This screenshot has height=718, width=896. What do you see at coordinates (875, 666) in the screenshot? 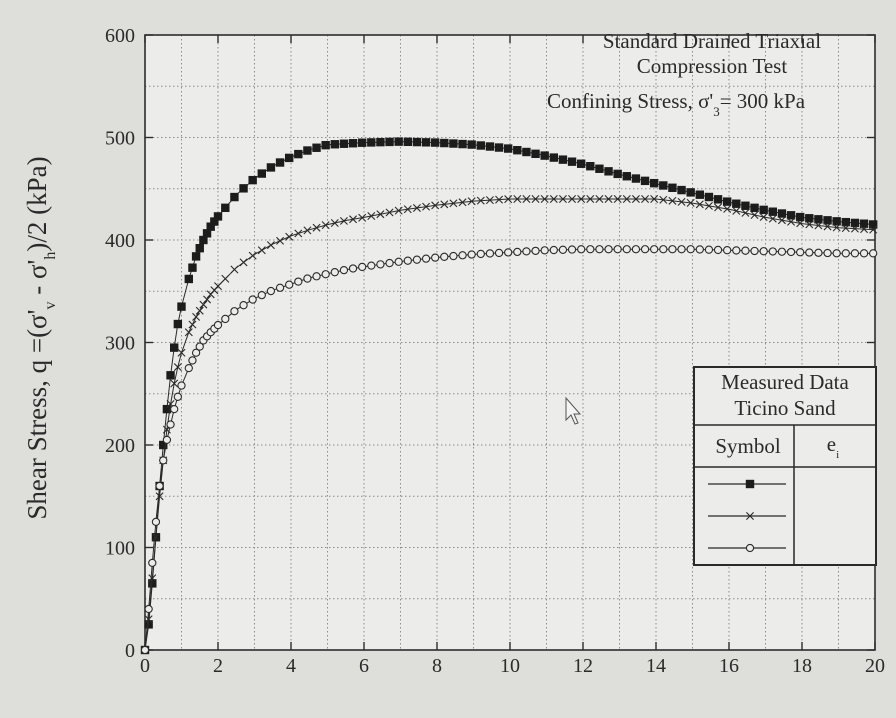
I see `x-tick-label: 20` at bounding box center [875, 666].